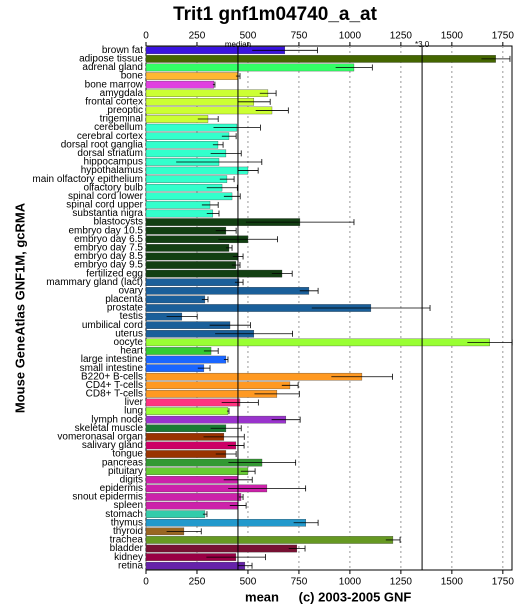 This screenshot has width=520, height=610. What do you see at coordinates (112, 67) in the screenshot?
I see `category-label: adrenal gland` at bounding box center [112, 67].